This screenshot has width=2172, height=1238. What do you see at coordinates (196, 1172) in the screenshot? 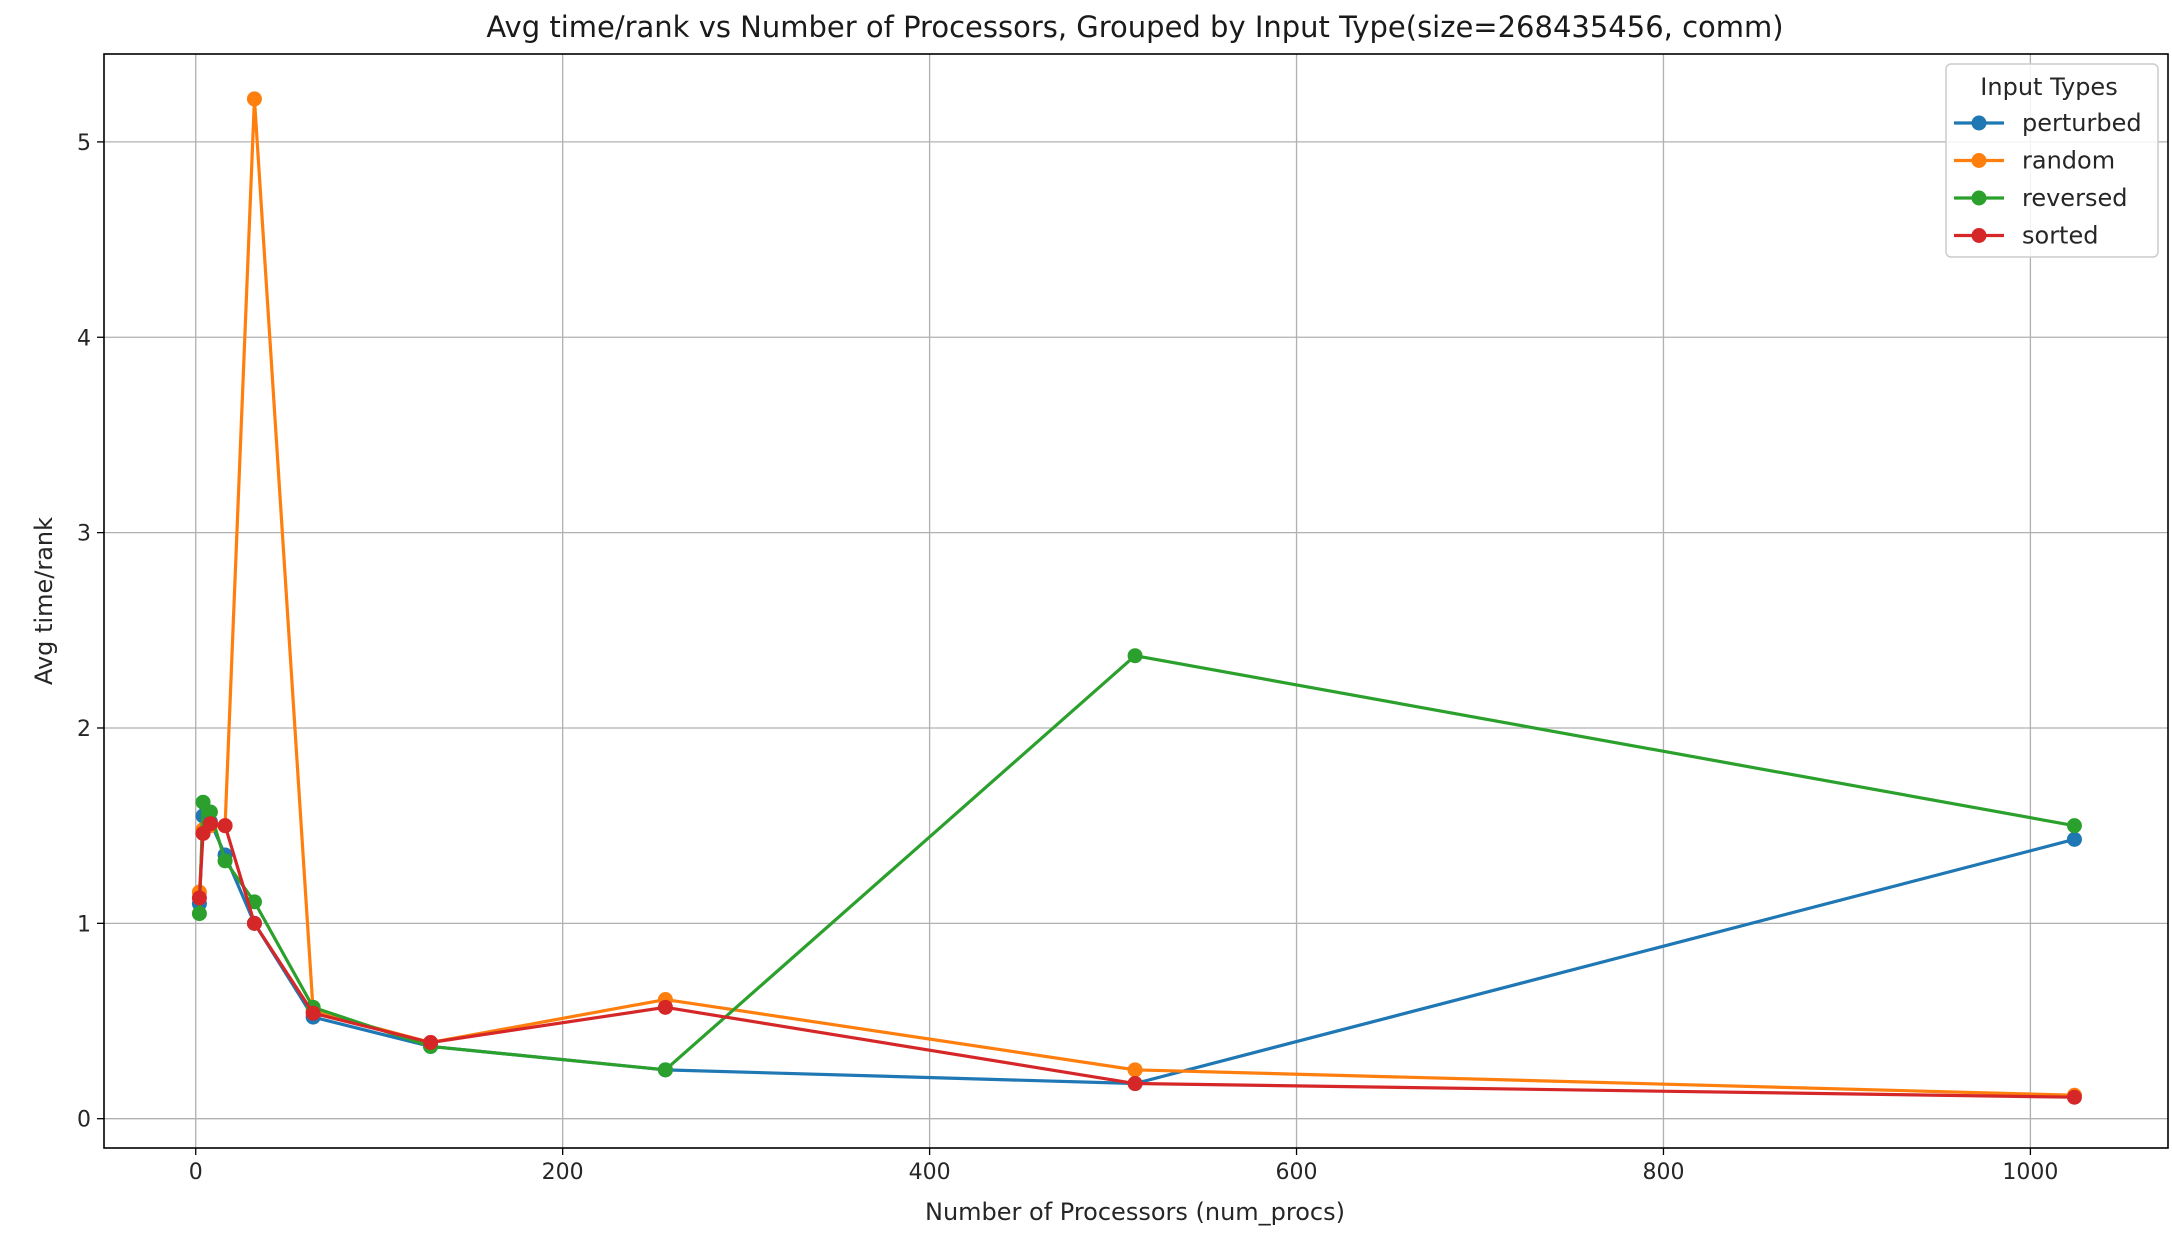
I see `x-tick-label: 0` at bounding box center [196, 1172].